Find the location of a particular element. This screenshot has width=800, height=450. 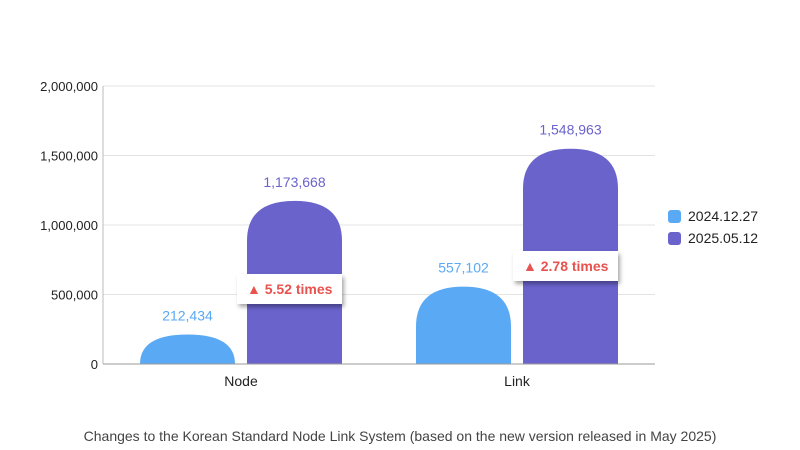

data-label: 1,548,963 is located at coordinates (570, 130).